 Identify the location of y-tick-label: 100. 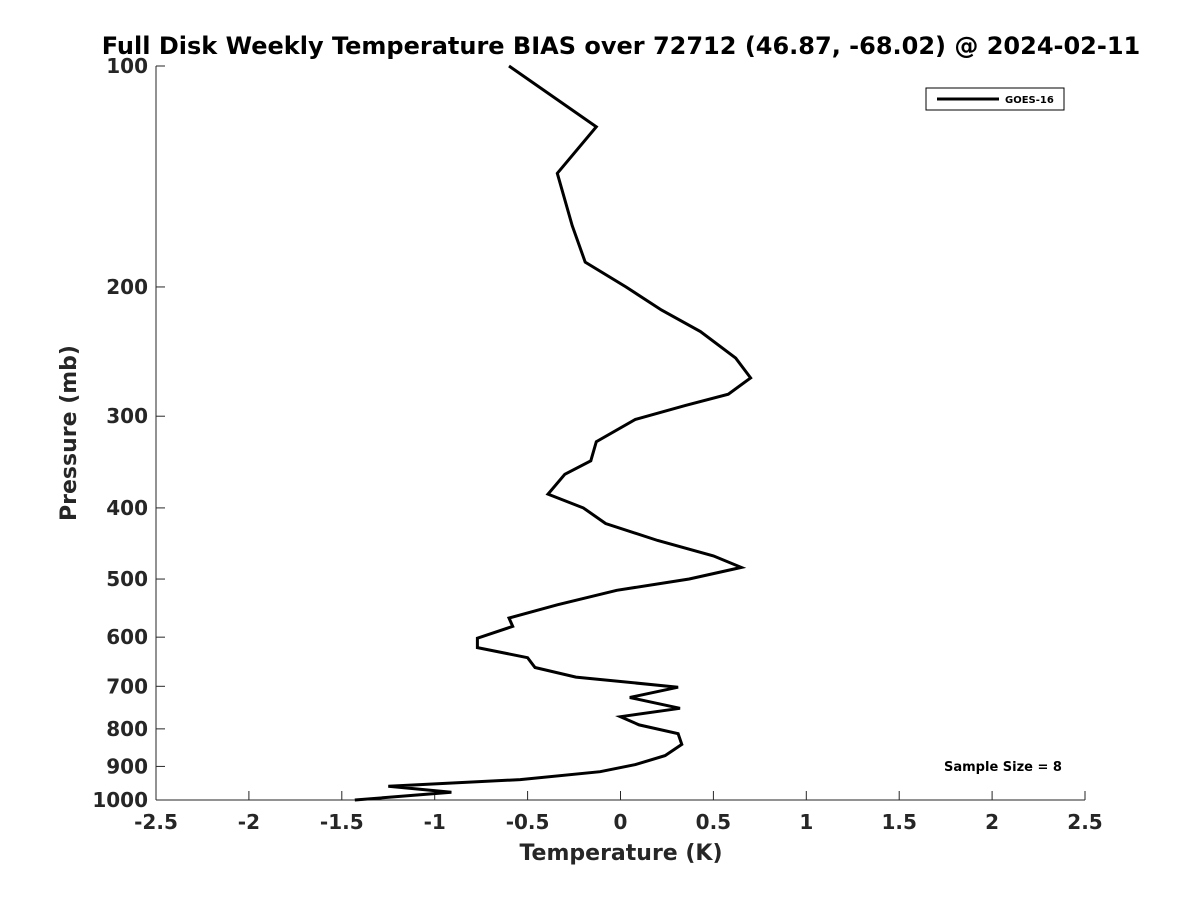
(127, 66).